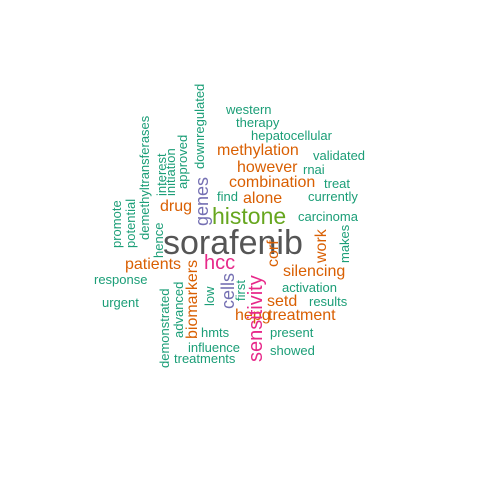  I want to click on word-first: first, so click(240, 290).